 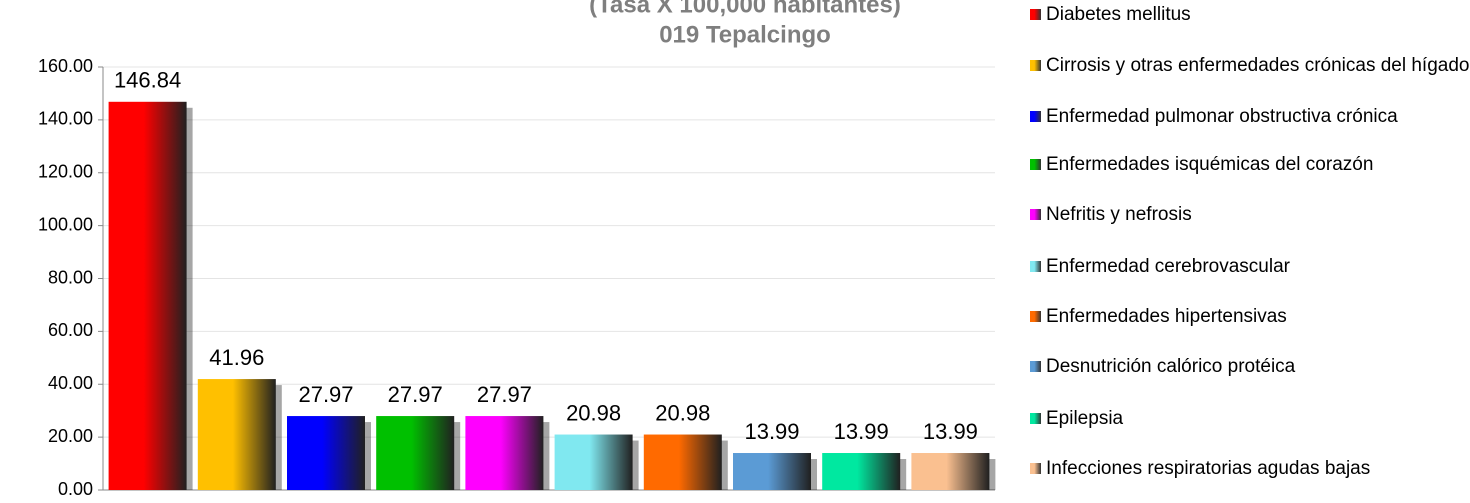 I want to click on legend-entry: Enfermedades hipertensivas, so click(x=1250, y=317).